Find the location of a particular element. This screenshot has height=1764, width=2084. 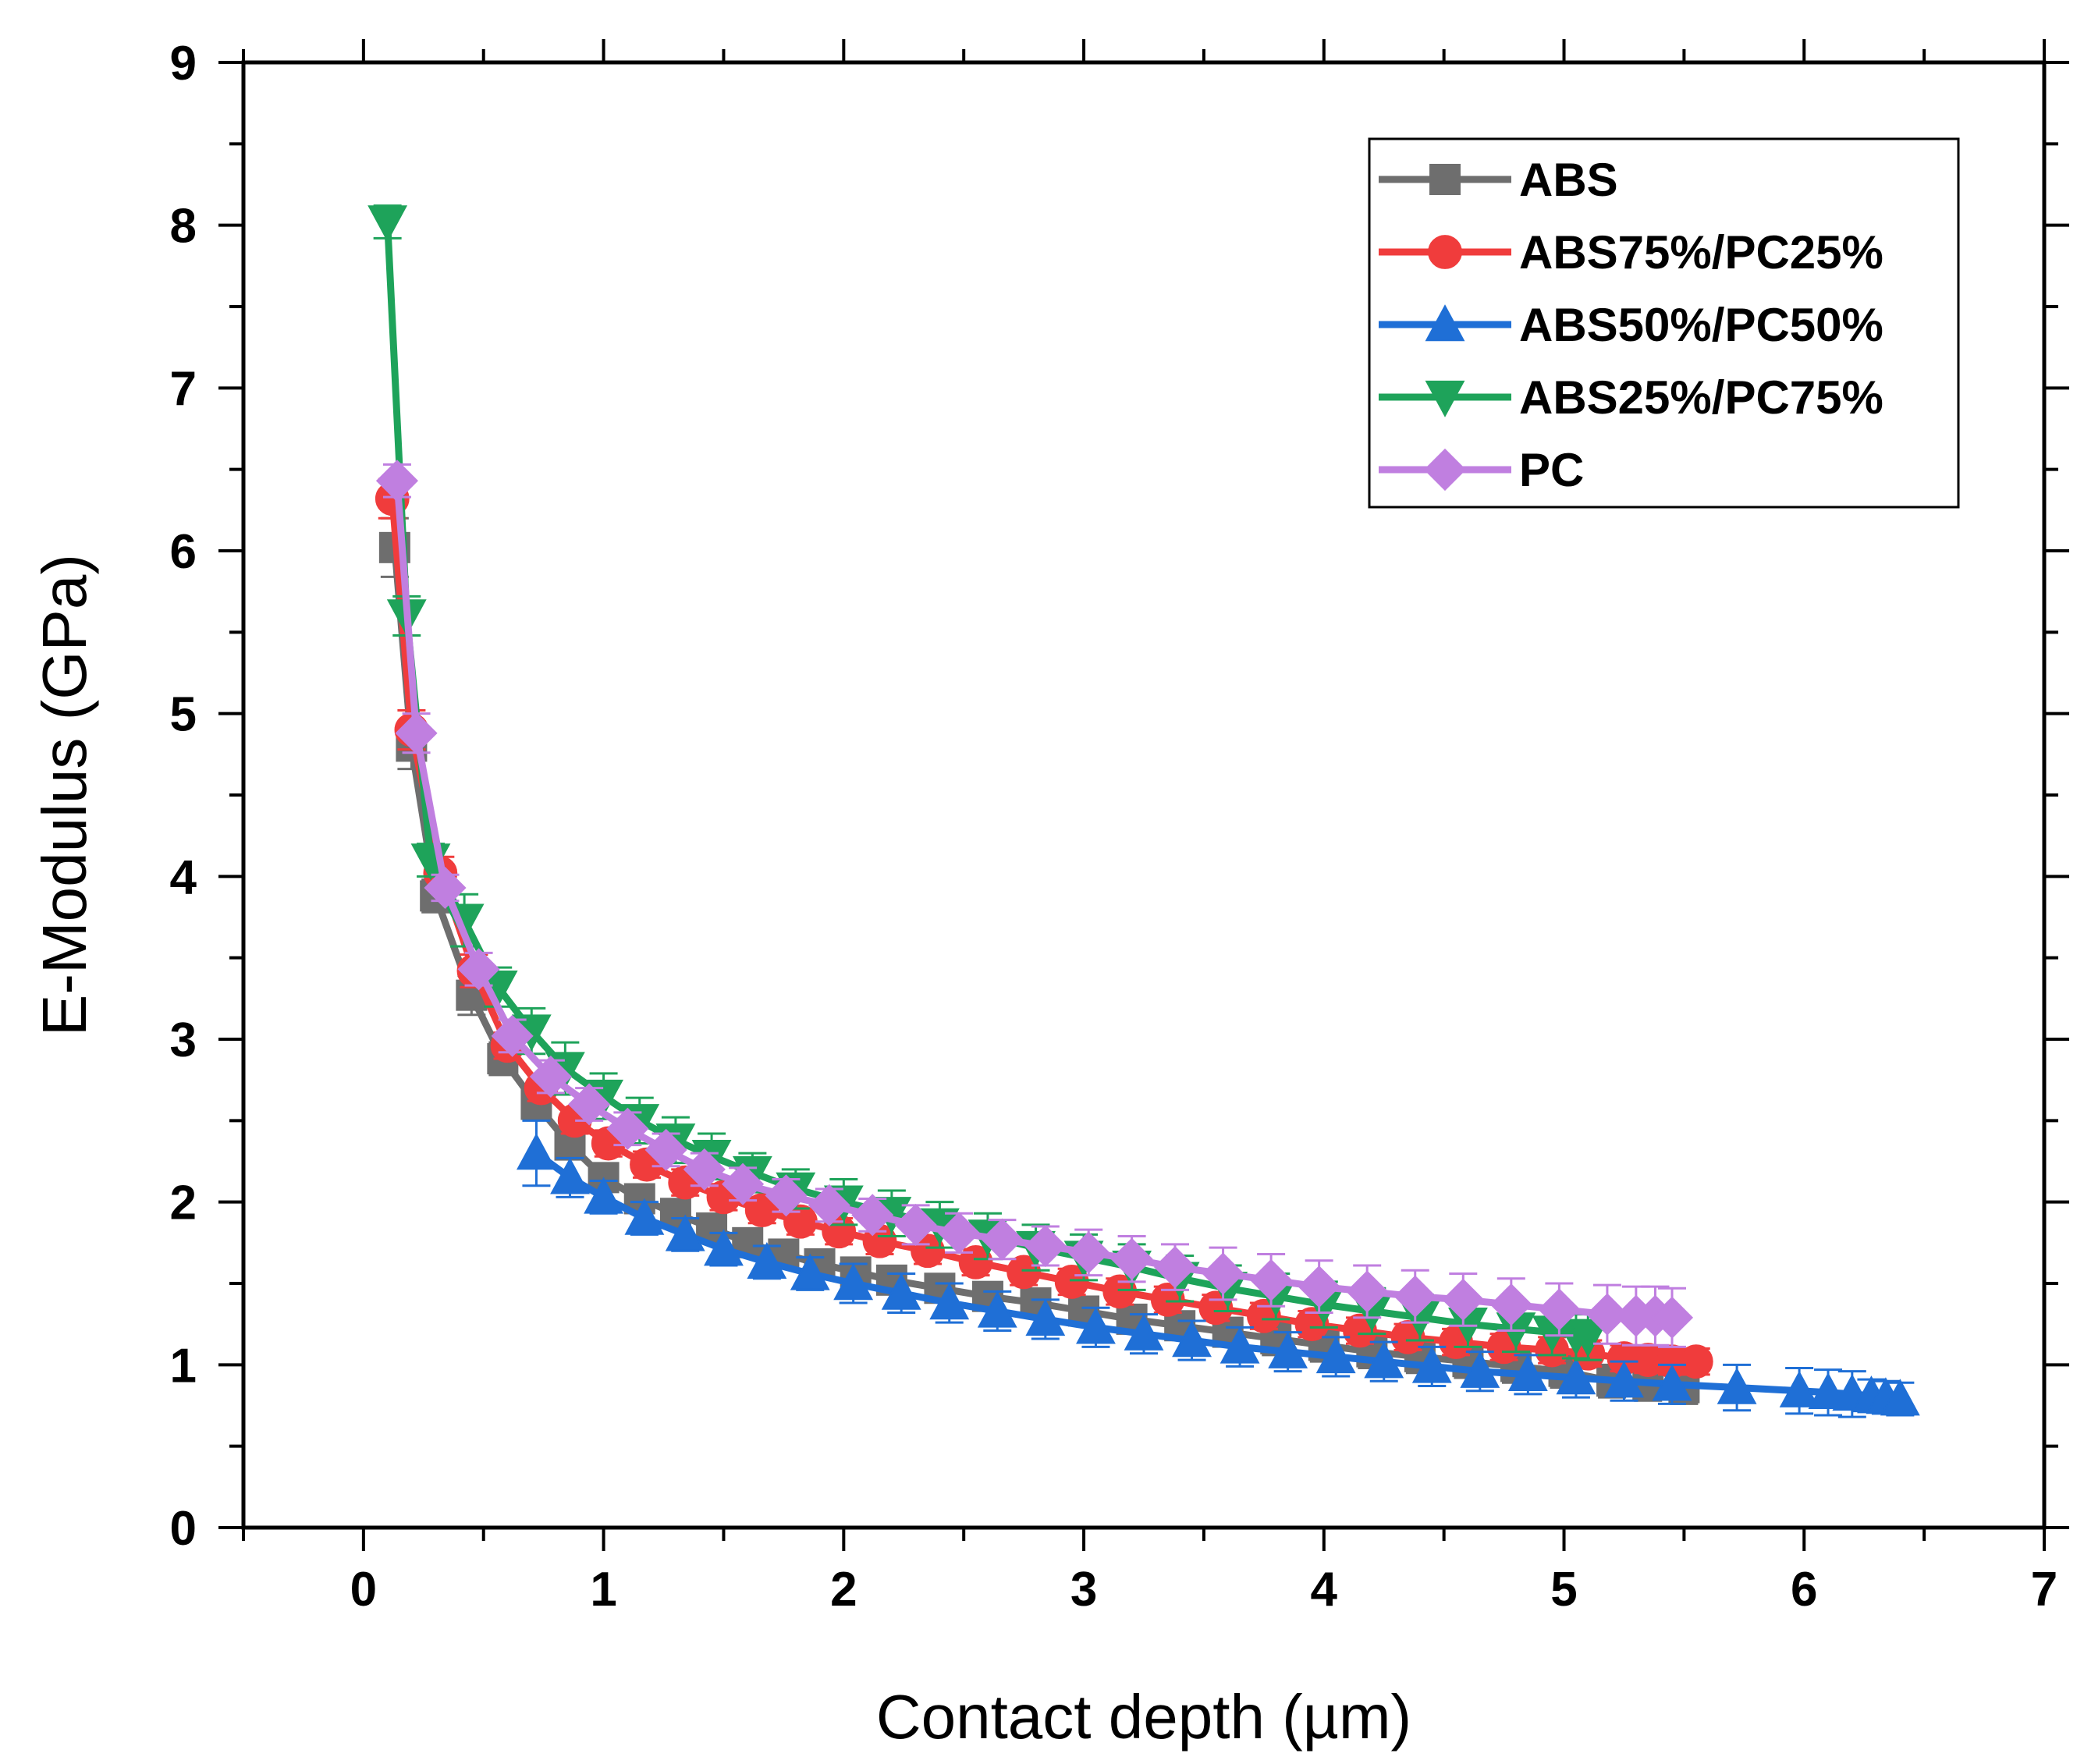

legend-marker-abs is located at coordinates (1445, 179).